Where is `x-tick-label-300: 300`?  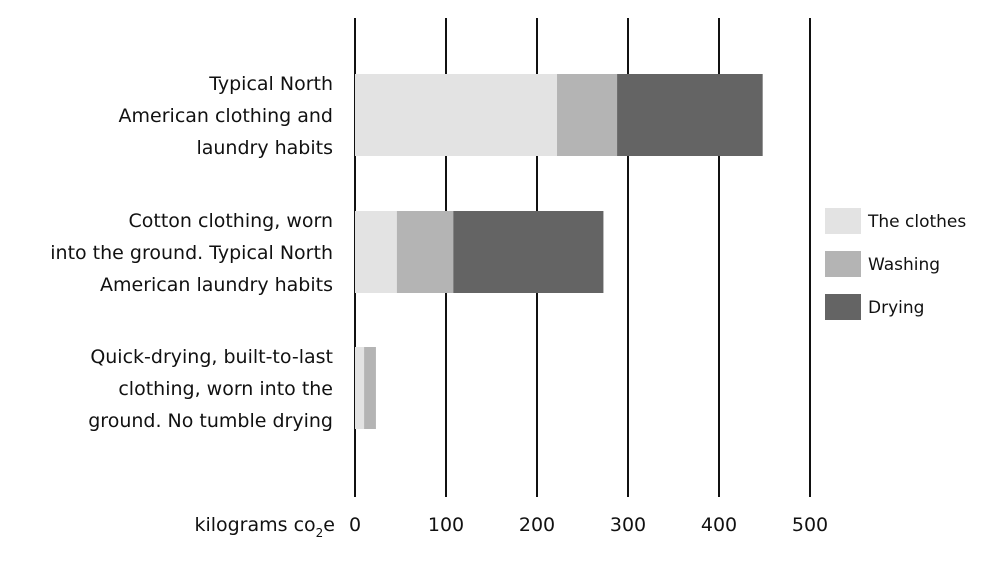 x-tick-label-300: 300 is located at coordinates (628, 525).